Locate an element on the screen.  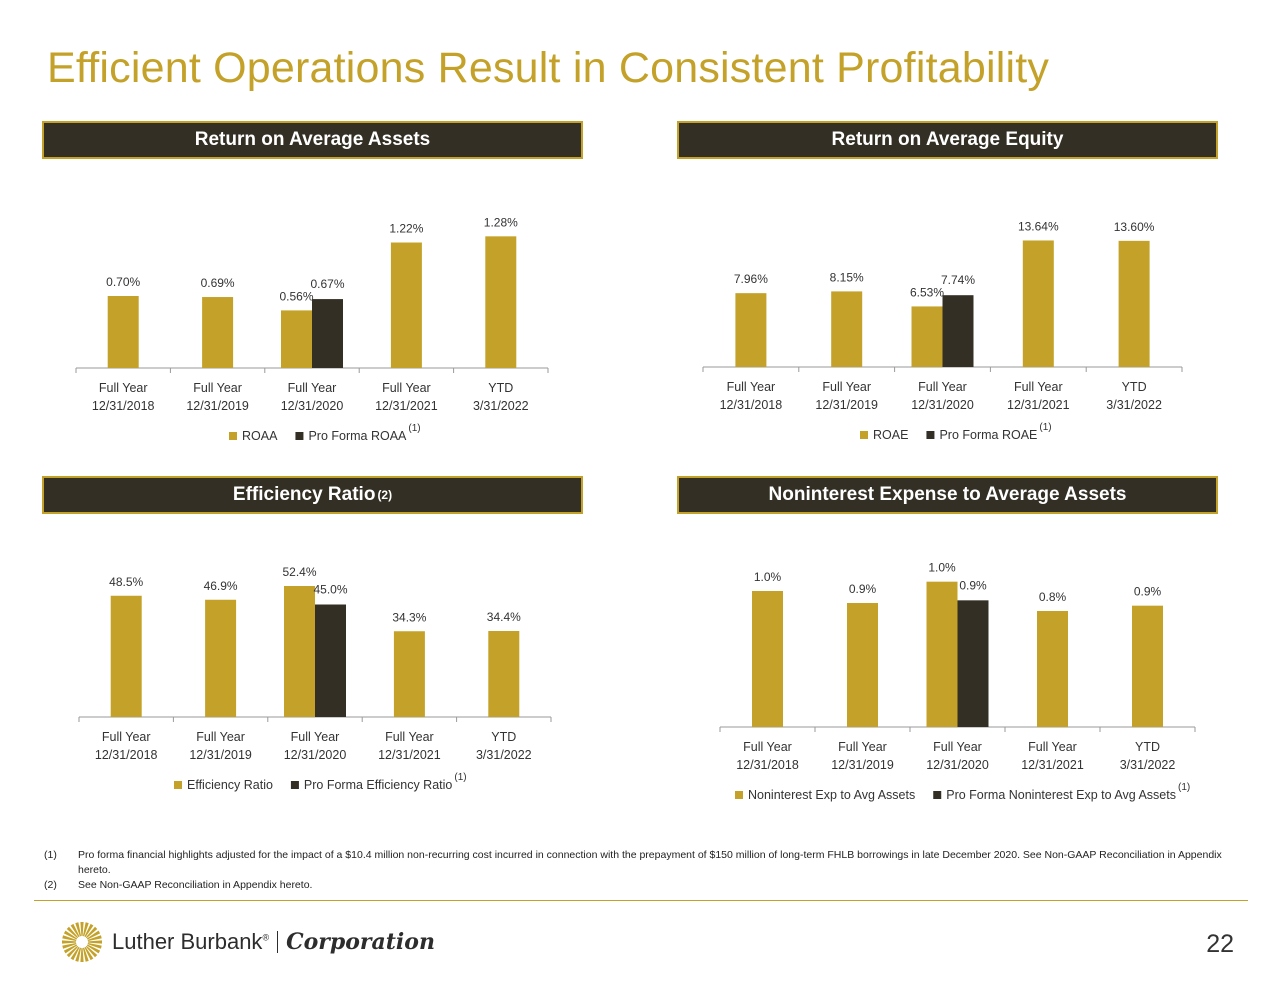
pro-forma-data-label: 7.74% is located at coordinates (958, 280).